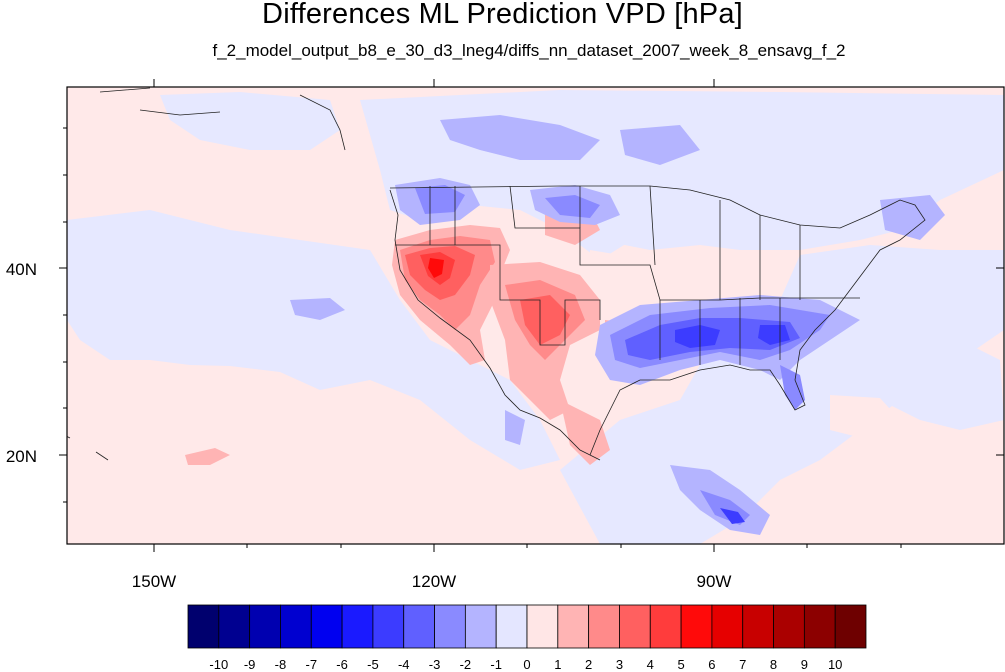 Image resolution: width=1005 pixels, height=672 pixels. What do you see at coordinates (588, 664) in the screenshot?
I see `colorbar-tick-label: 2` at bounding box center [588, 664].